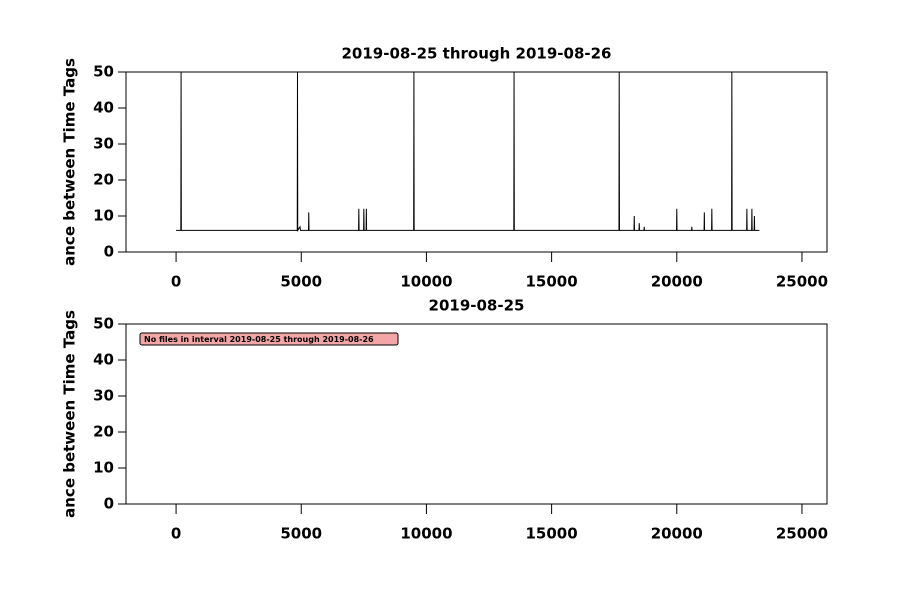  What do you see at coordinates (477, 306) in the screenshot?
I see `chart-title: 2019-08-25` at bounding box center [477, 306].